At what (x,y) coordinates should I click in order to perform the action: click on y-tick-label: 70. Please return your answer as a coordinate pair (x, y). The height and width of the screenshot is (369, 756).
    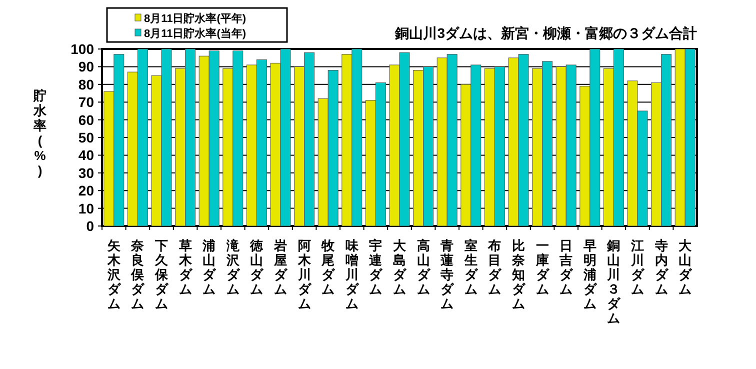
    Looking at the image, I should click on (86, 102).